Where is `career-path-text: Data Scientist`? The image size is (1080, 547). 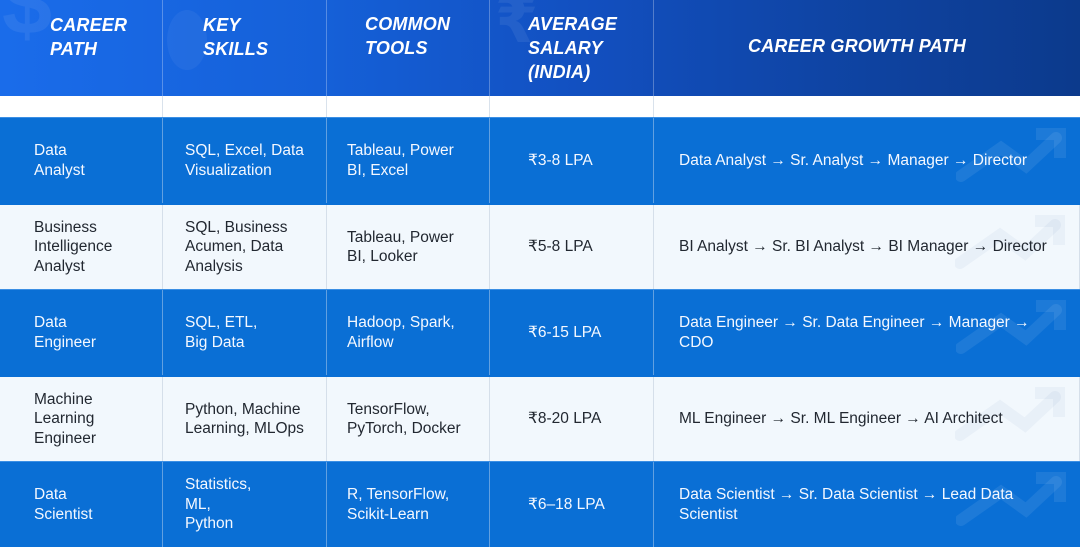 career-path-text: Data Scientist is located at coordinates (63, 504).